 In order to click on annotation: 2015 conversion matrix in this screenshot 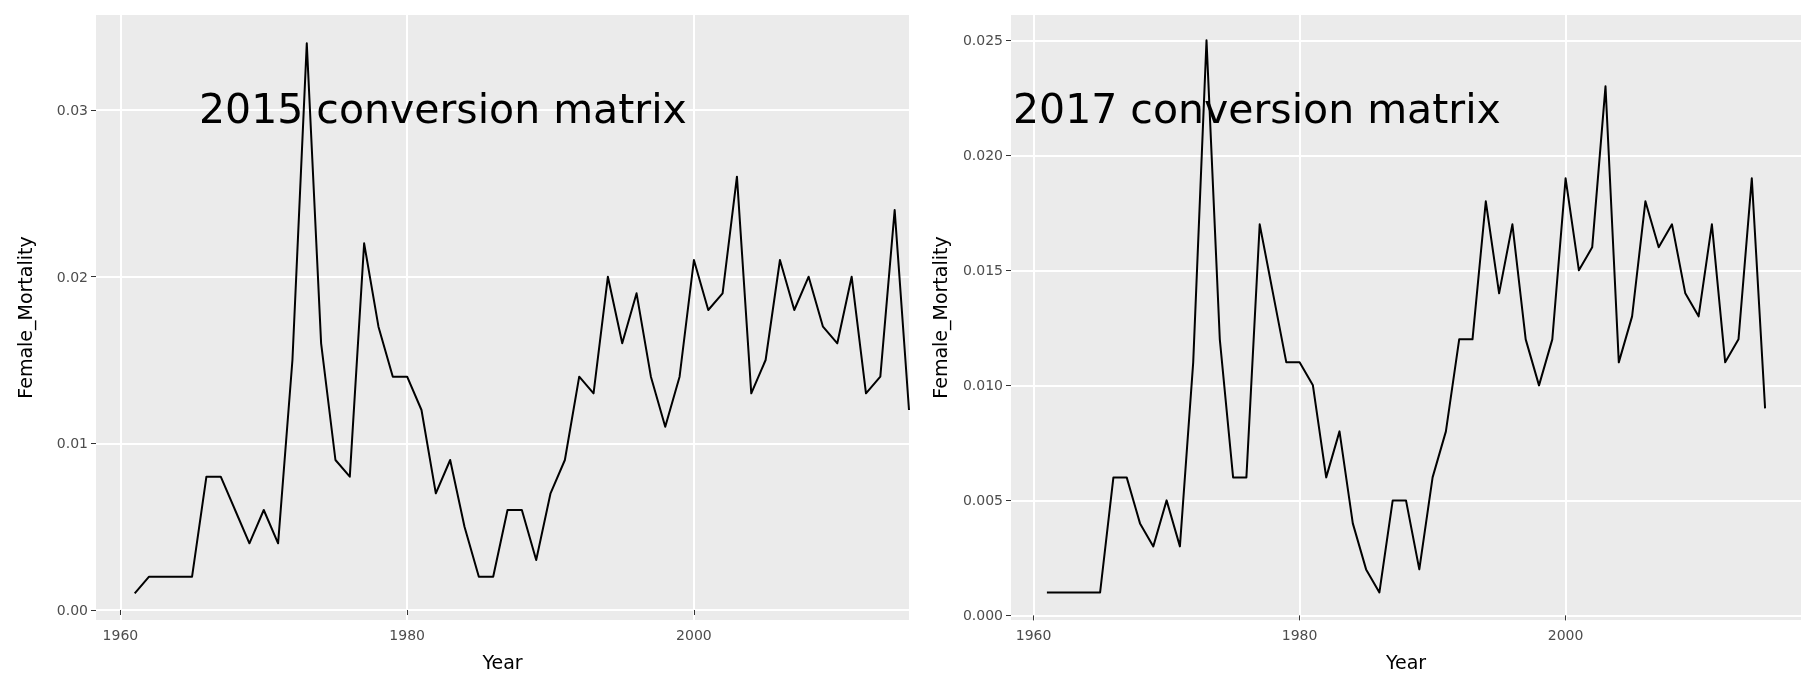, I will do `click(443, 108)`.